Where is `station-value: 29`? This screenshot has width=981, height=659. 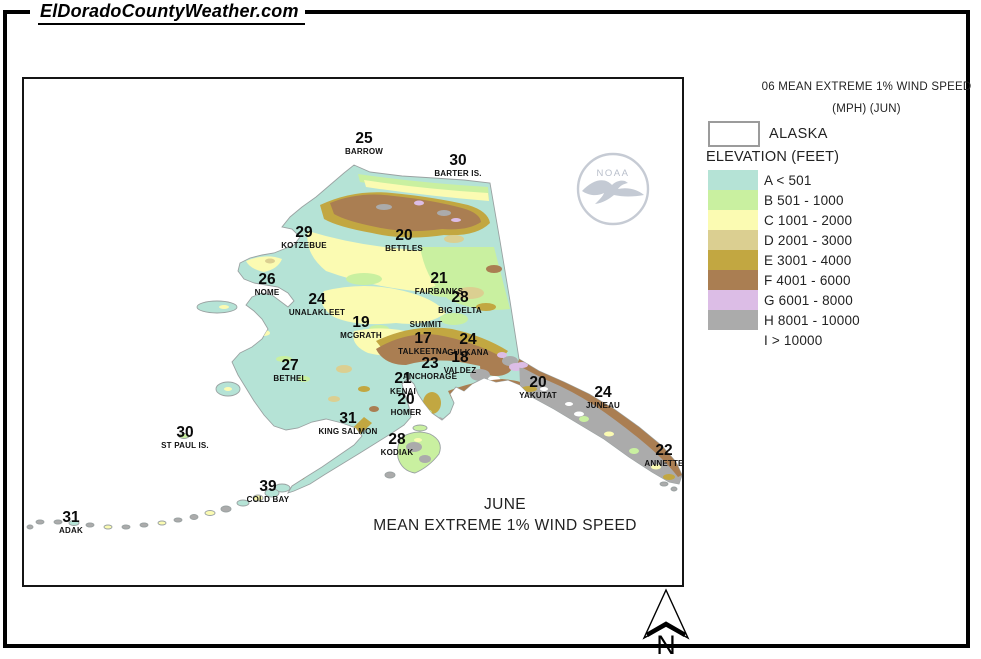 station-value: 29 is located at coordinates (304, 232).